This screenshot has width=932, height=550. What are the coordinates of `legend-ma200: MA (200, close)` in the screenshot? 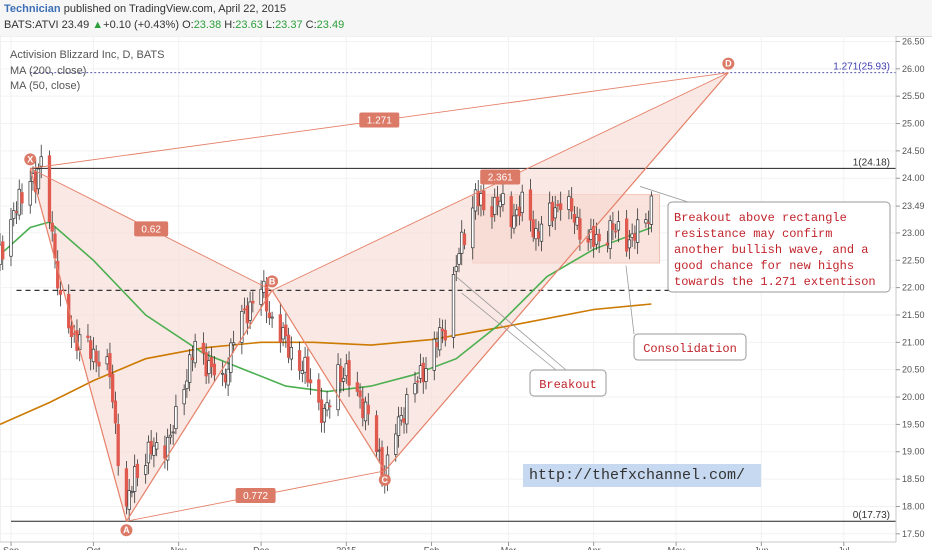 It's located at (48, 71).